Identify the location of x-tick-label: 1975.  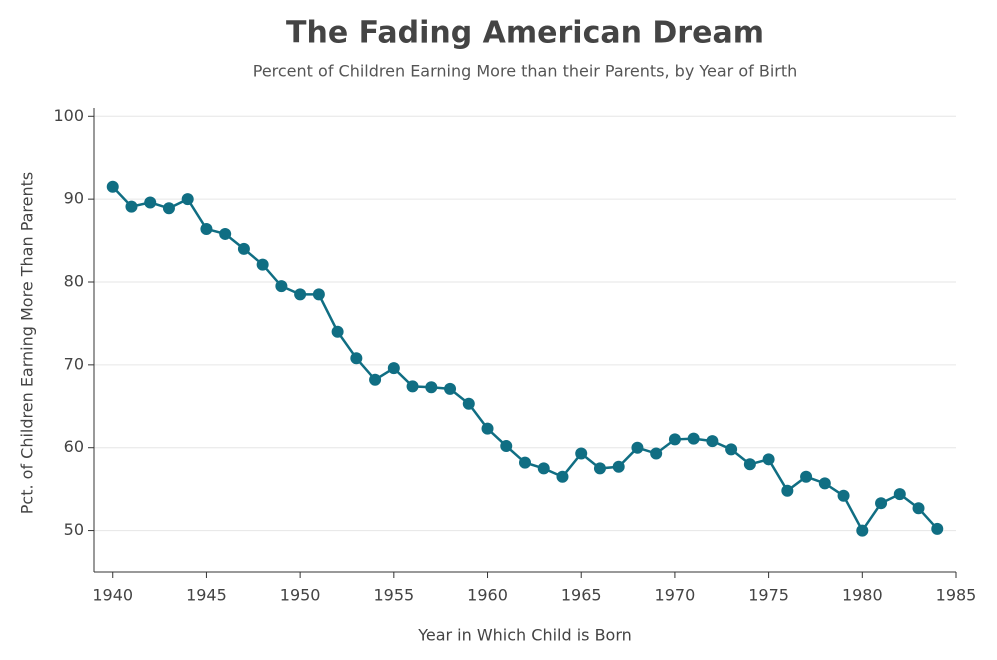
(768, 595).